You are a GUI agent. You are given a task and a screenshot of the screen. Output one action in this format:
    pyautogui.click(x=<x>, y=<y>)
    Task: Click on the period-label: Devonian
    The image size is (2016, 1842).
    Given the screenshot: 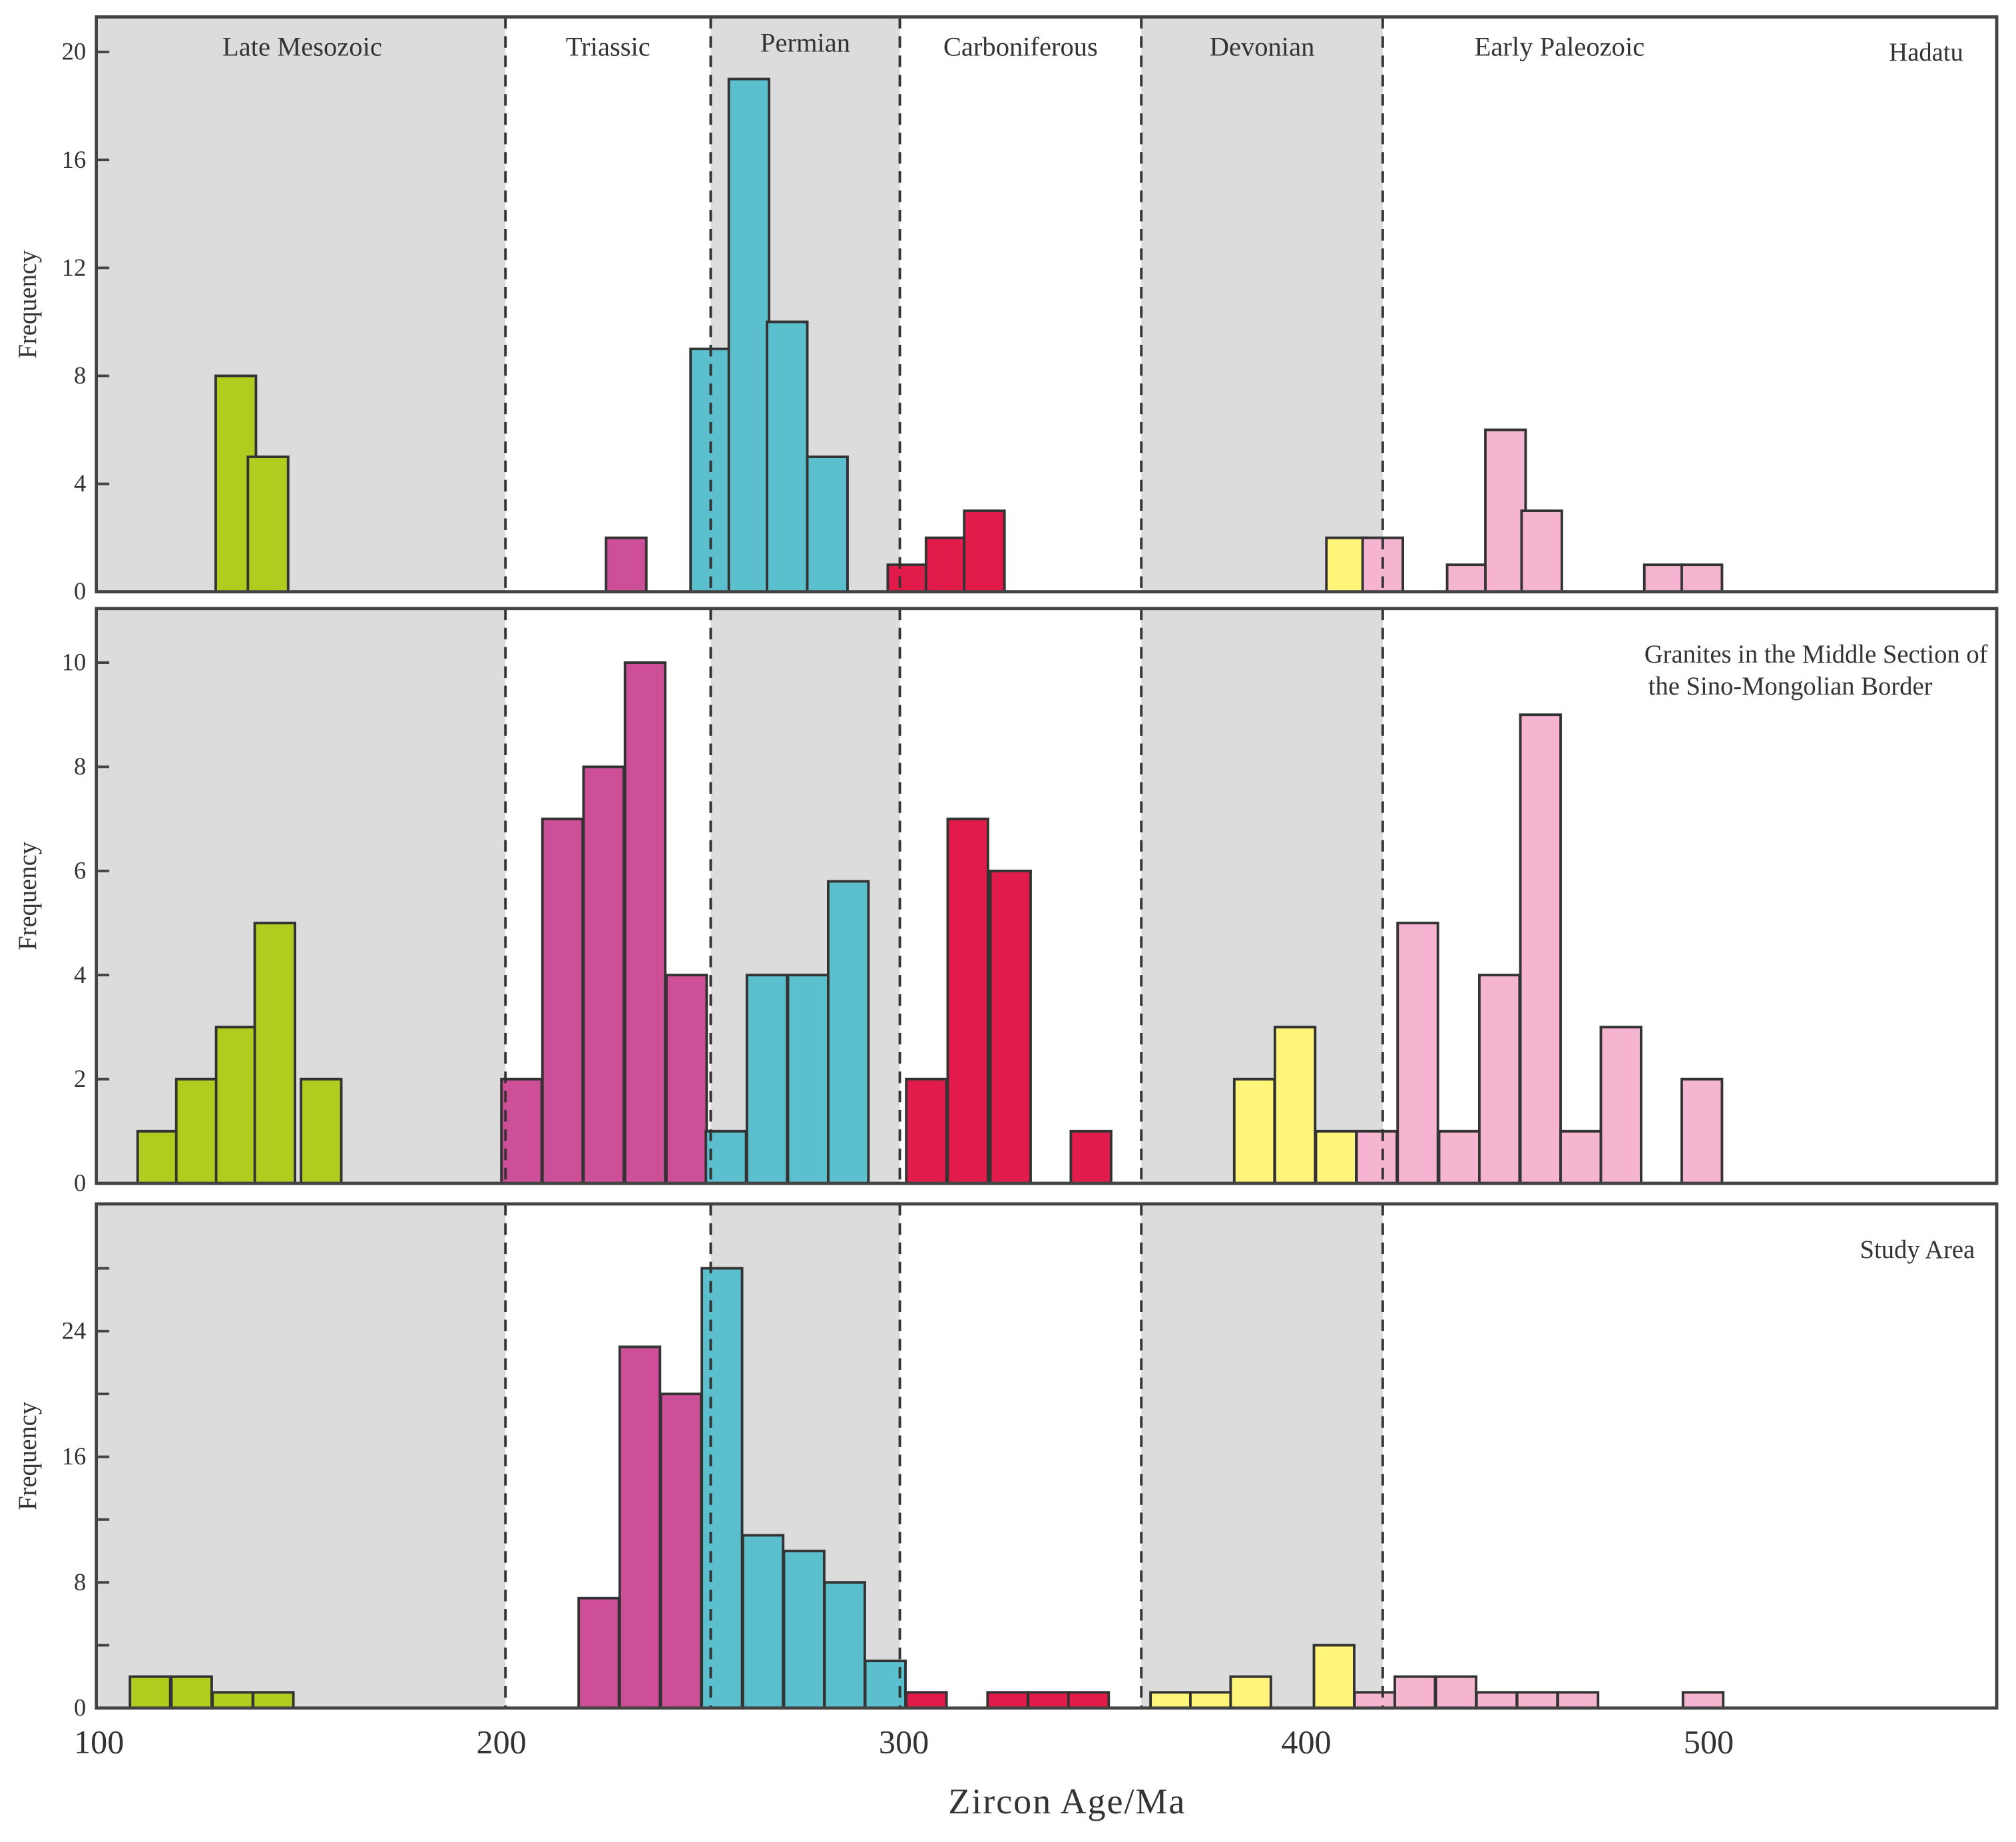 What is the action you would take?
    pyautogui.click(x=1262, y=46)
    